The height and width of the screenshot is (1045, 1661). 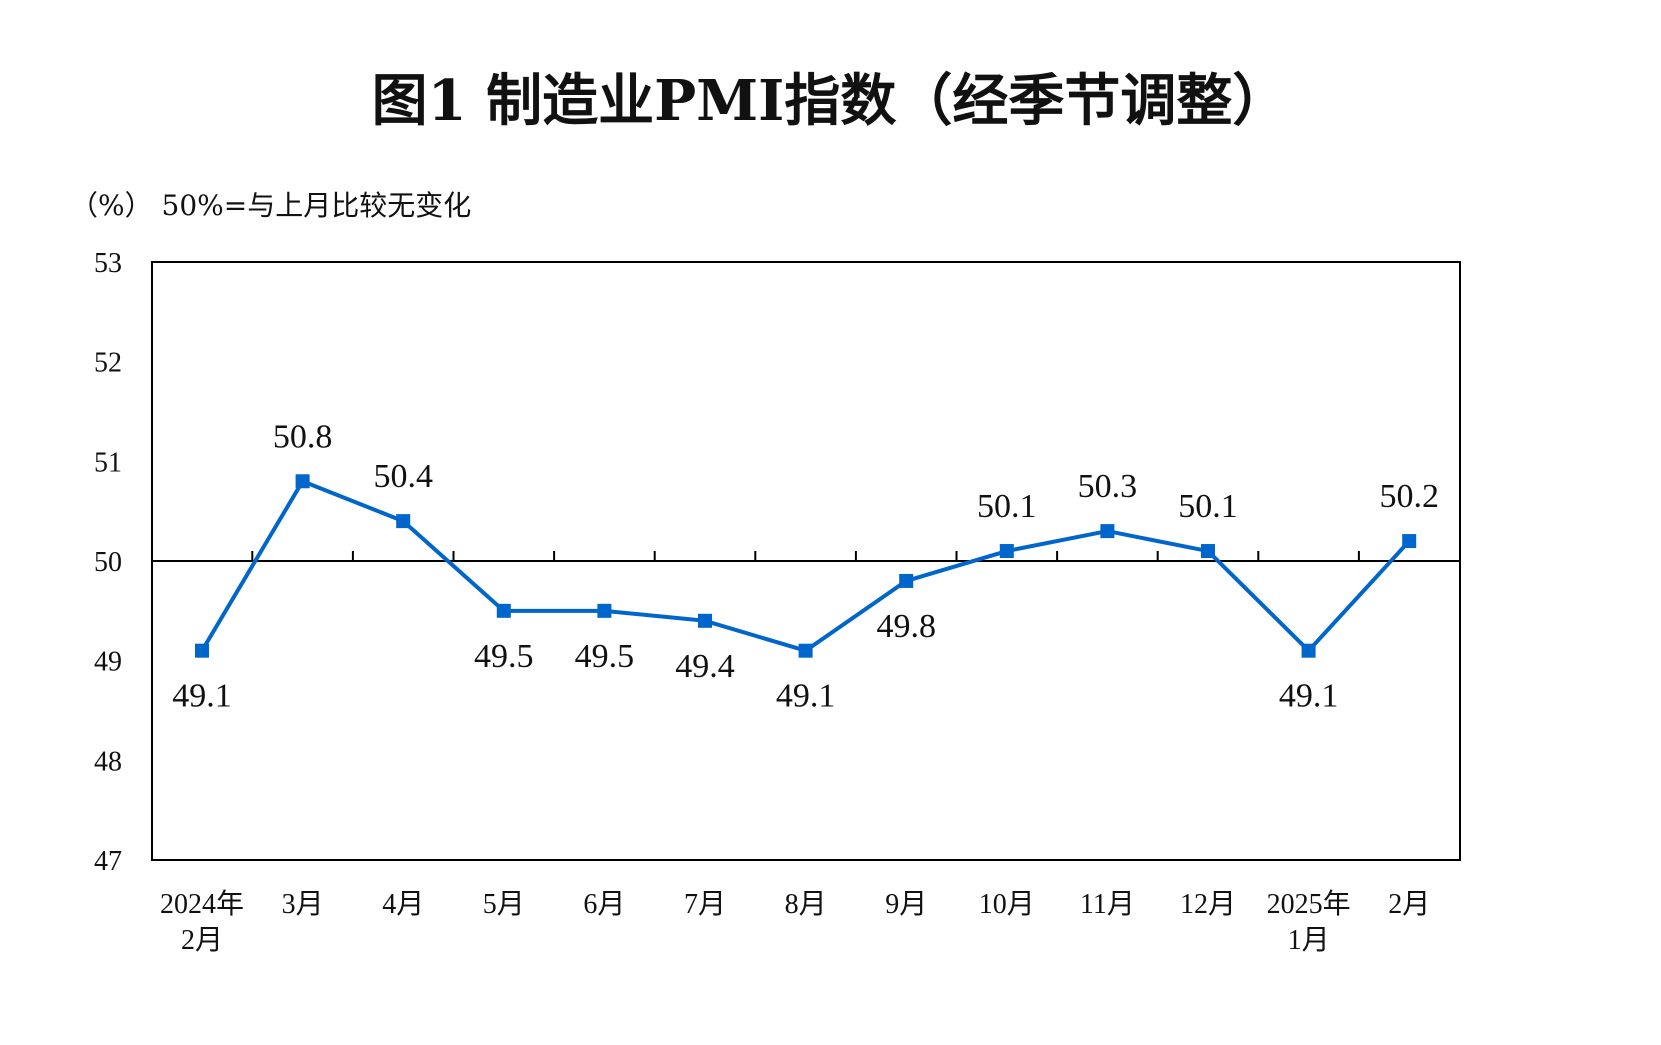 What do you see at coordinates (1309, 940) in the screenshot?
I see `x-tick-label: 1月` at bounding box center [1309, 940].